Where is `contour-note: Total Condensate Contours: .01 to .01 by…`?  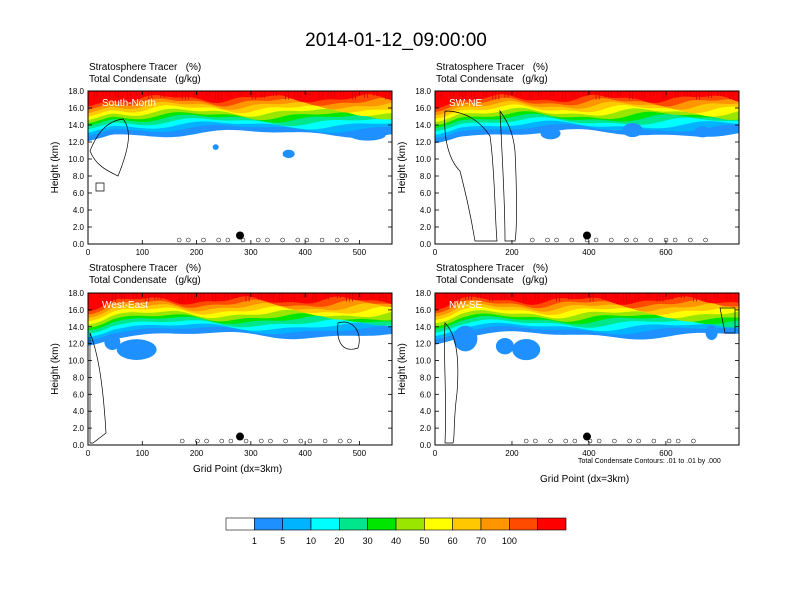 contour-note: Total Condensate Contours: .01 to .01 by… is located at coordinates (649, 461).